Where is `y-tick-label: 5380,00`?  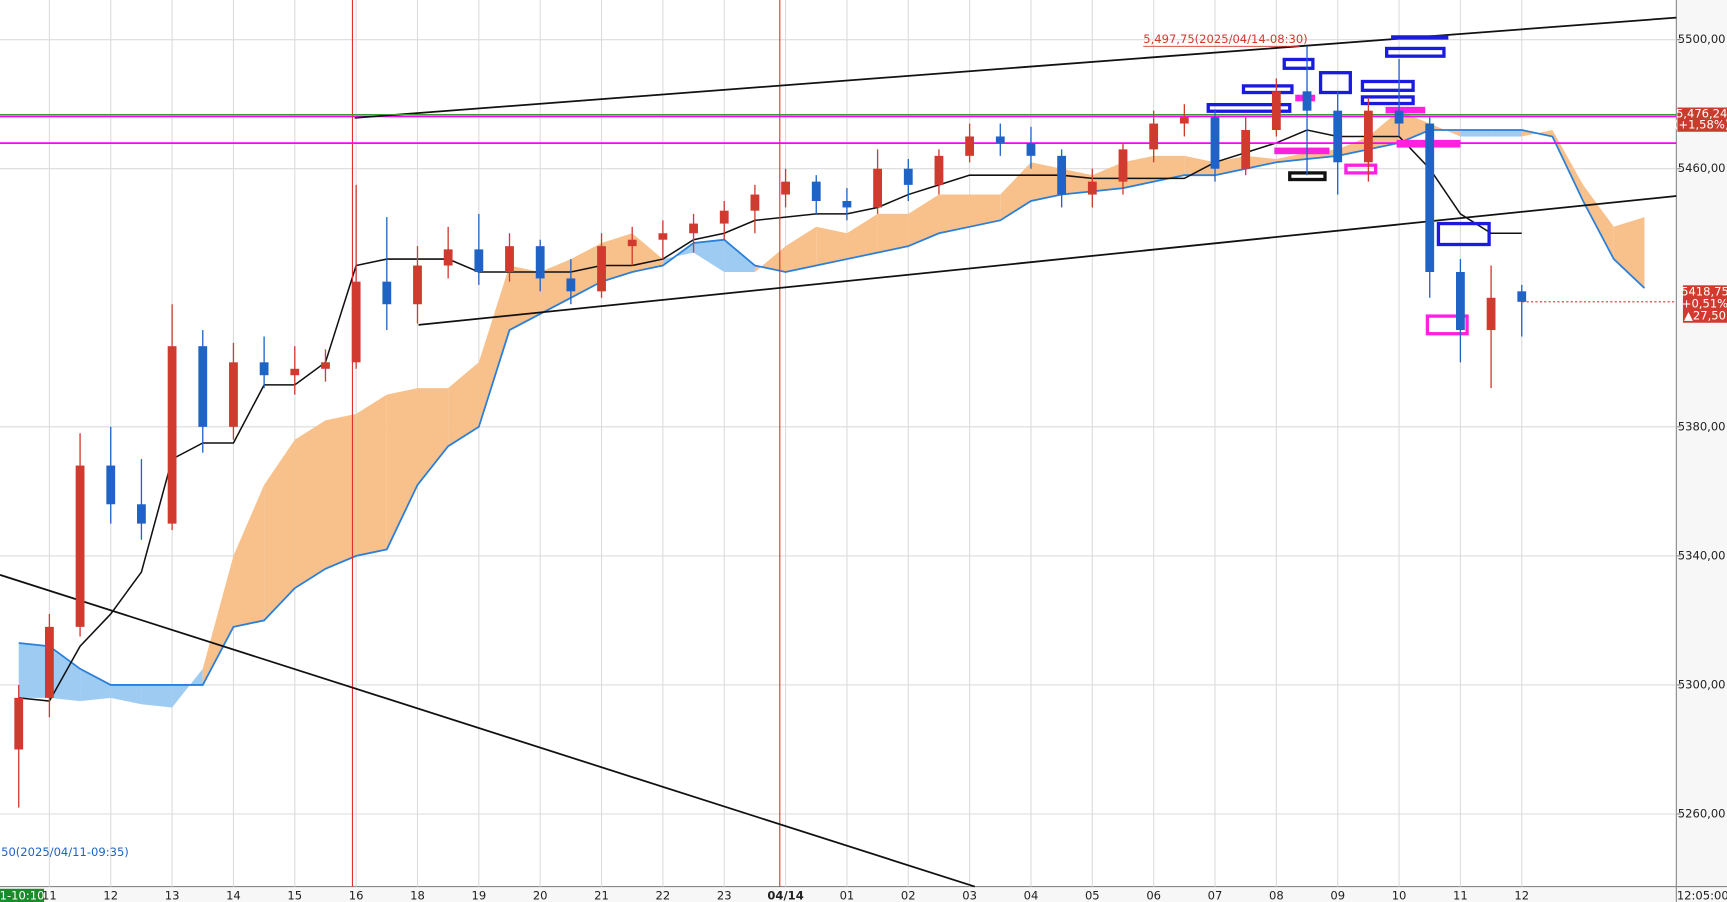
y-tick-label: 5380,00 is located at coordinates (1702, 426).